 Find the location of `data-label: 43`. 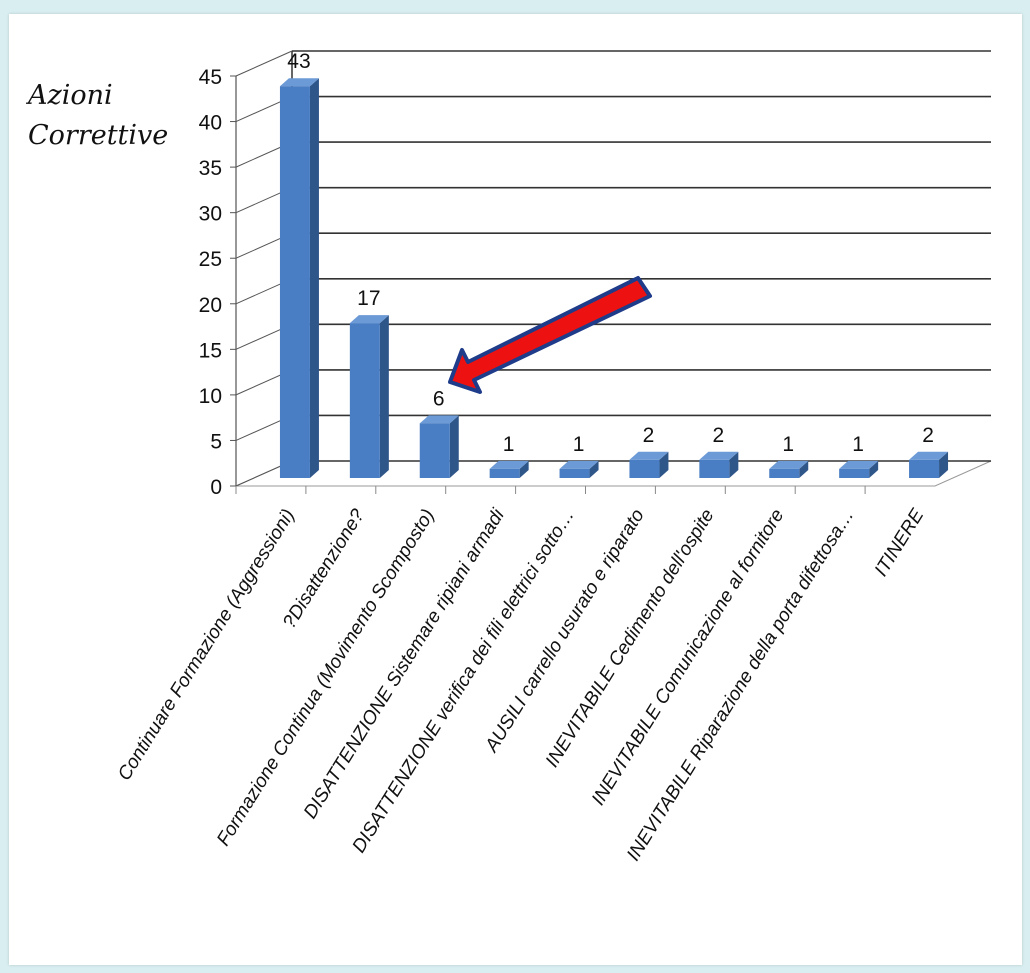

data-label: 43 is located at coordinates (298, 61).